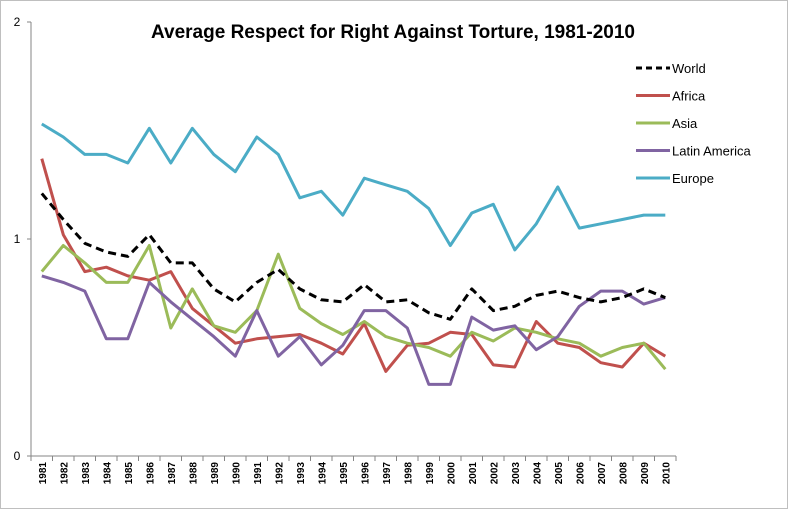 Image resolution: width=788 pixels, height=509 pixels. What do you see at coordinates (645, 473) in the screenshot?
I see `x-tick-label: 2009` at bounding box center [645, 473].